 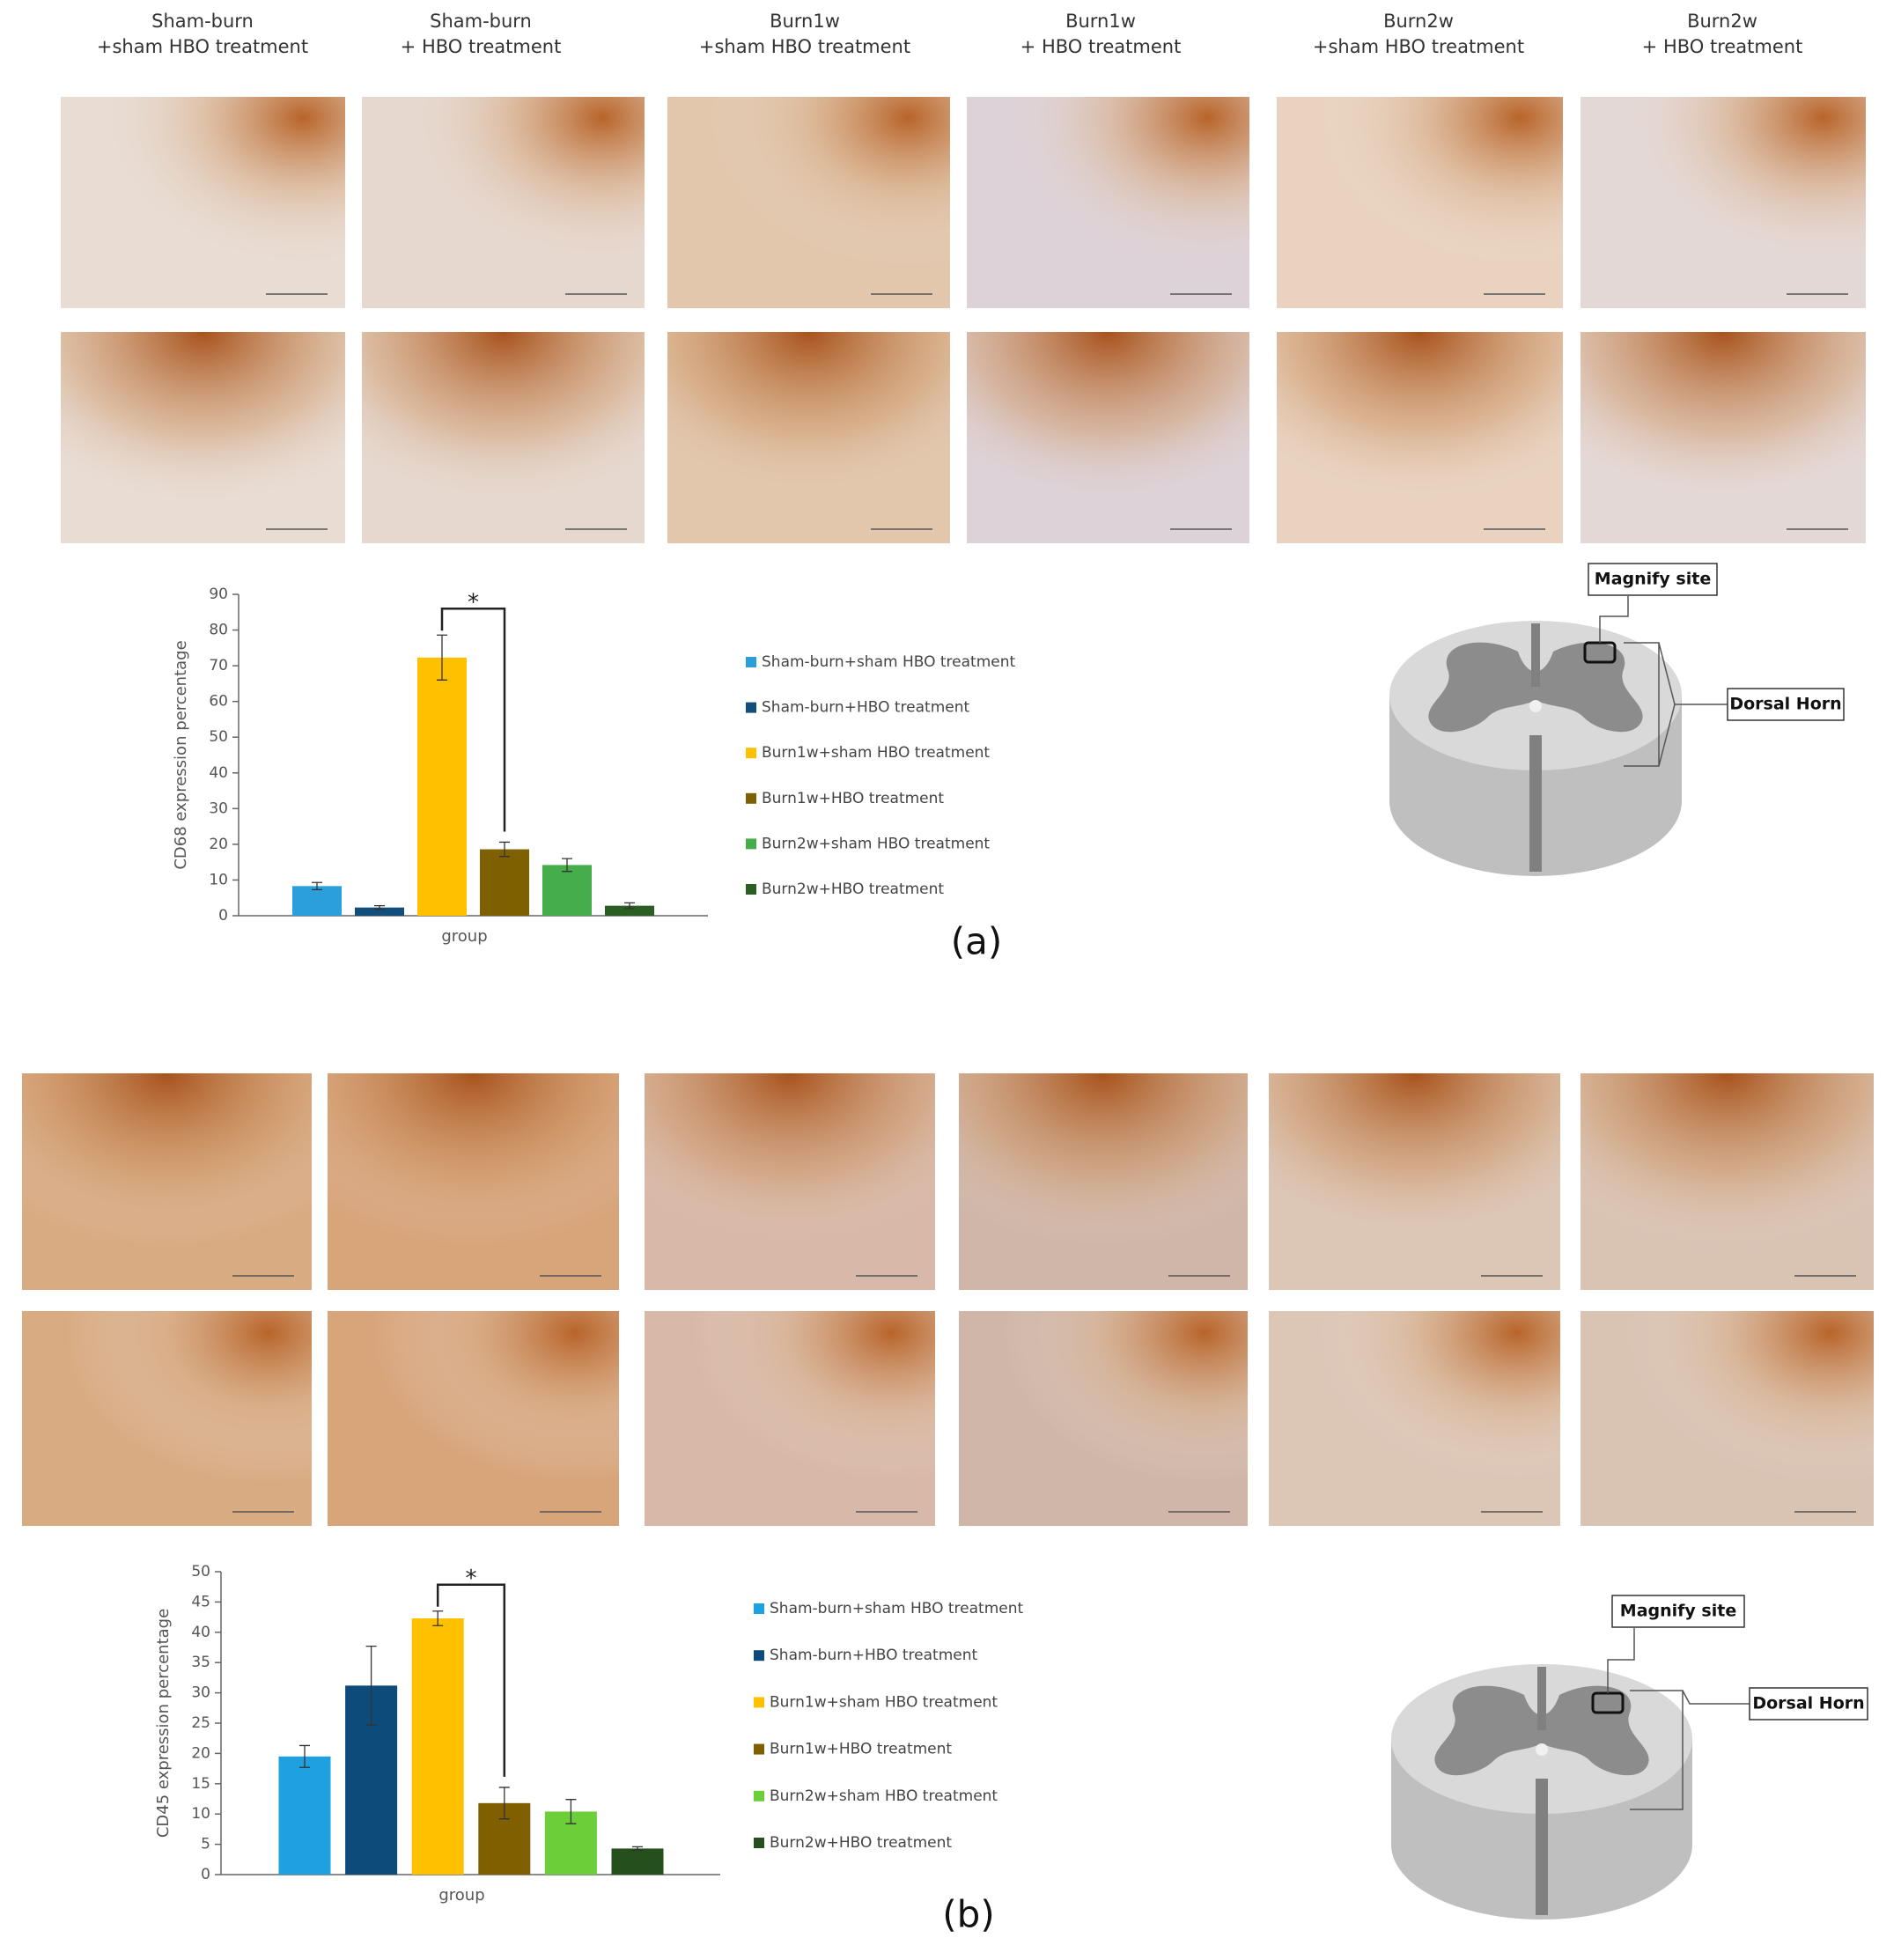 I want to click on column-header: Burn1w, so click(x=805, y=21).